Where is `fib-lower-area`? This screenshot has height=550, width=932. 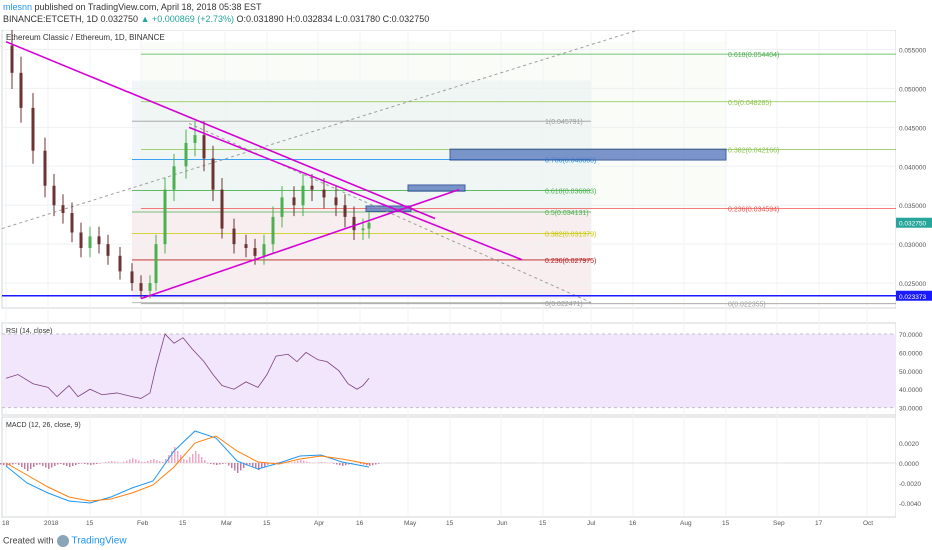
fib-lower-area is located at coordinates (361, 254).